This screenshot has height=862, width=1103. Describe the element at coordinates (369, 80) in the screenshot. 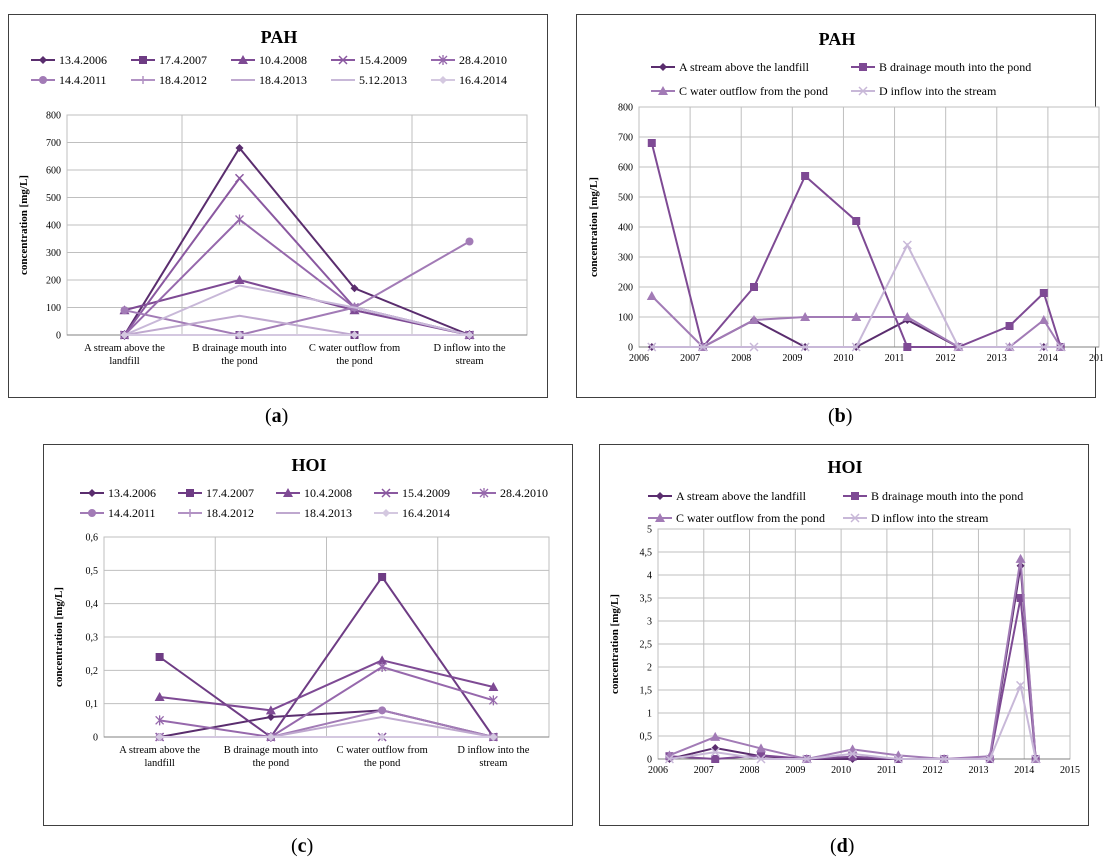

I see `chart-a-legend-item: 5.12.2013` at that location.